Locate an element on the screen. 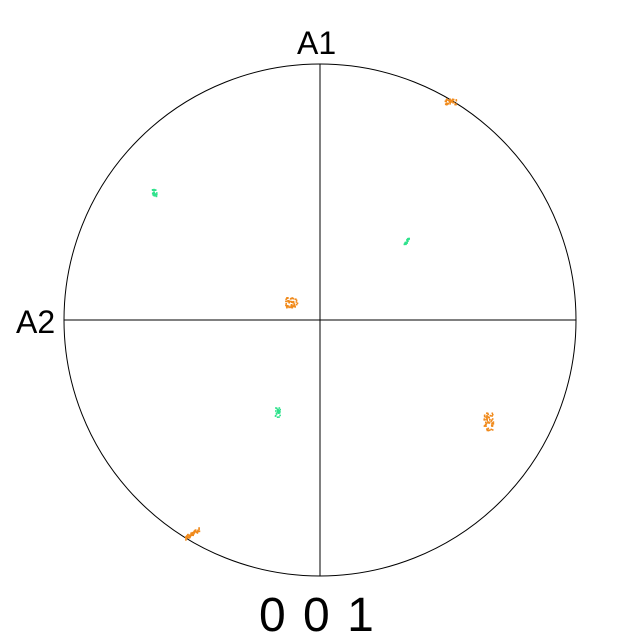 This screenshot has height=642, width=640. orange-cluster-lower-right is located at coordinates (489, 422).